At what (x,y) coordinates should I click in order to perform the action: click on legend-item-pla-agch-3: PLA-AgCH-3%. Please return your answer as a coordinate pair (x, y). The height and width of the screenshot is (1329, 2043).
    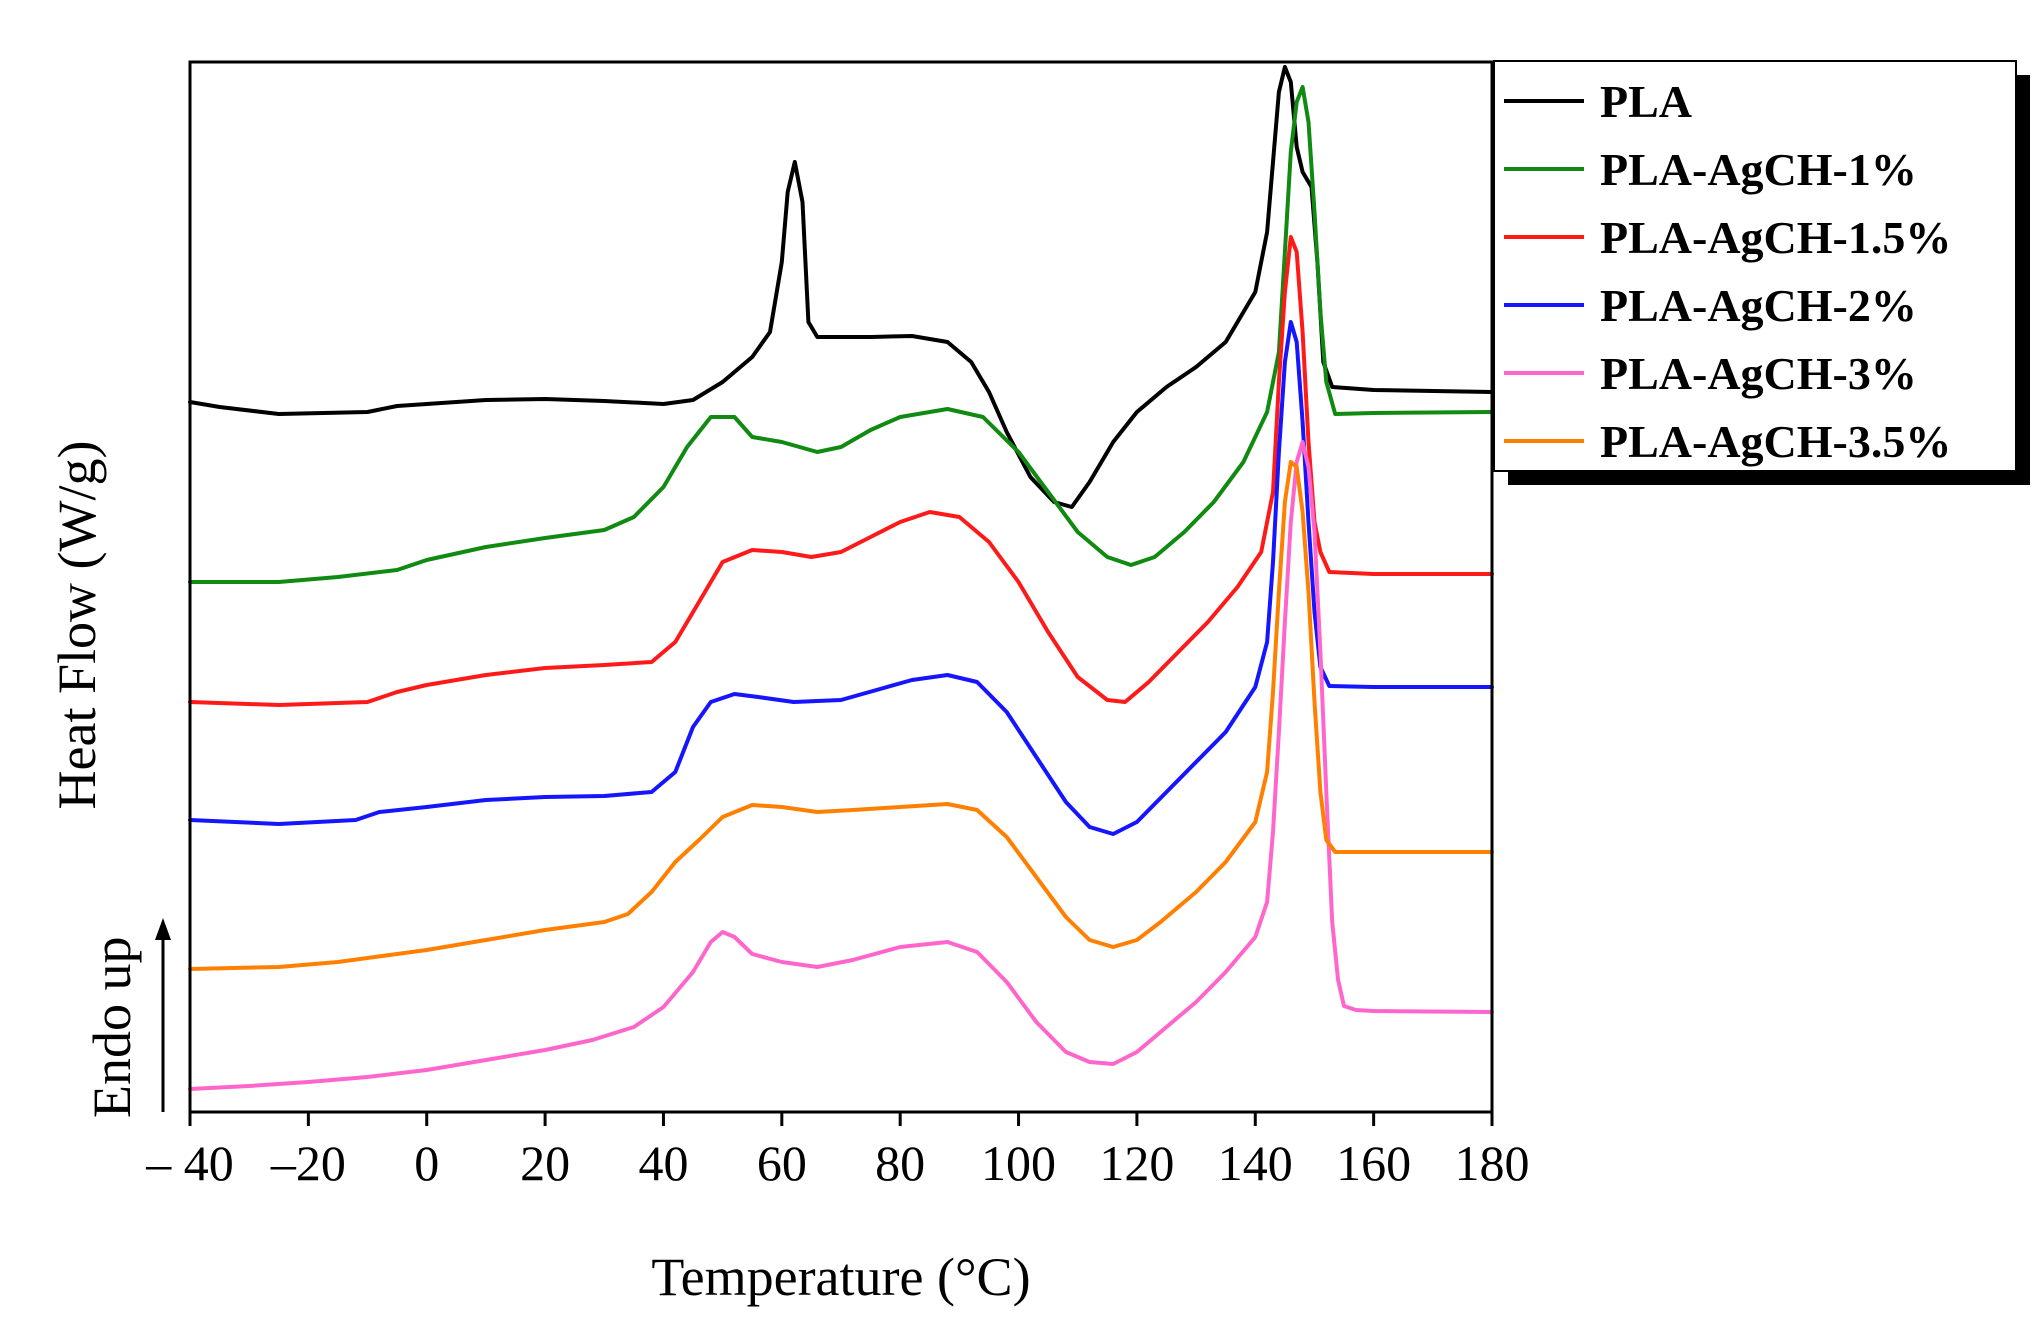
    Looking at the image, I should click on (1710, 373).